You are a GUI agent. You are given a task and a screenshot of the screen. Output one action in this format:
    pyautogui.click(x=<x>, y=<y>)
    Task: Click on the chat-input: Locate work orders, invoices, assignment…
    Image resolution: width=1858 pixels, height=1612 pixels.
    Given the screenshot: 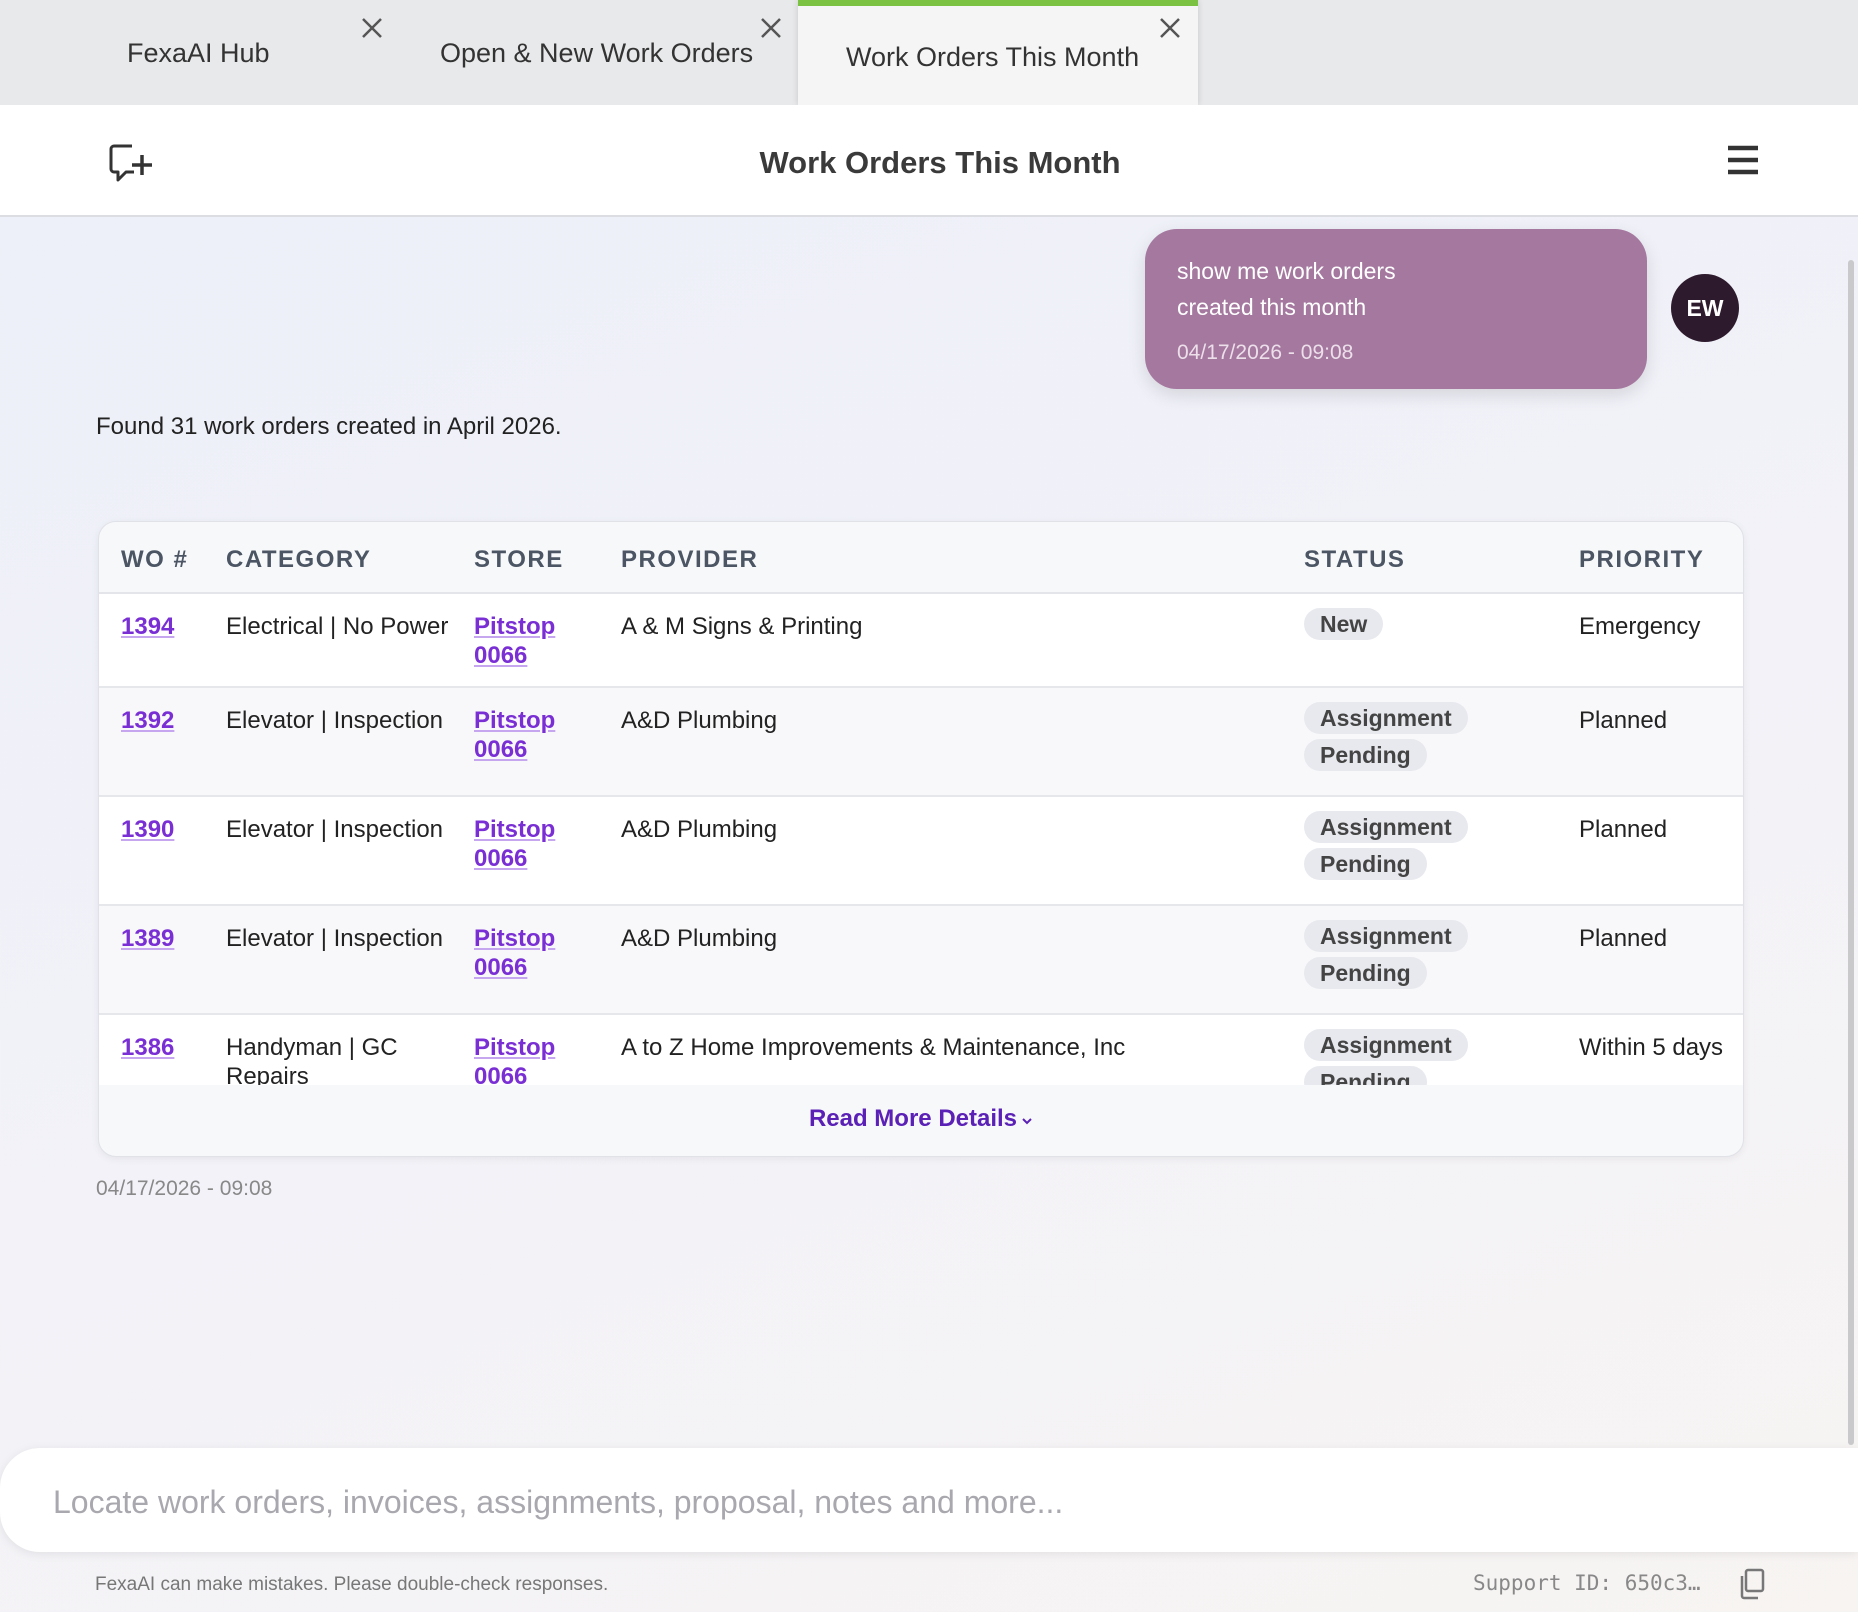 What is the action you would take?
    pyautogui.click(x=929, y=1500)
    